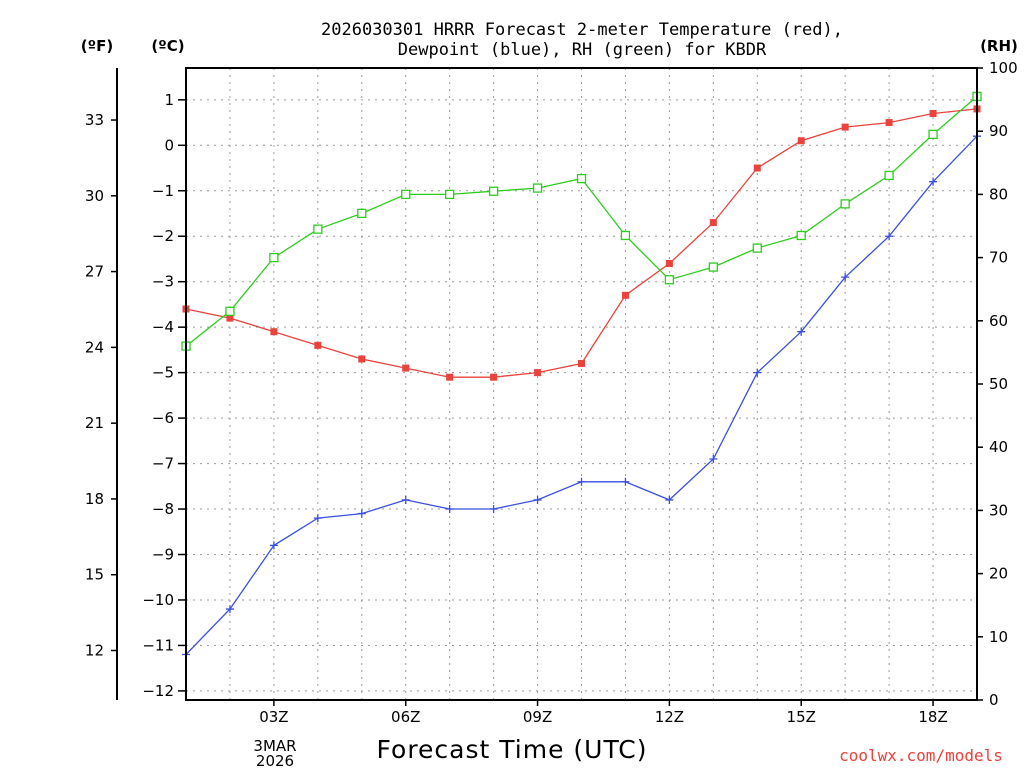 The image size is (1024, 768). I want to click on celsius-tick-label: −12, so click(158, 691).